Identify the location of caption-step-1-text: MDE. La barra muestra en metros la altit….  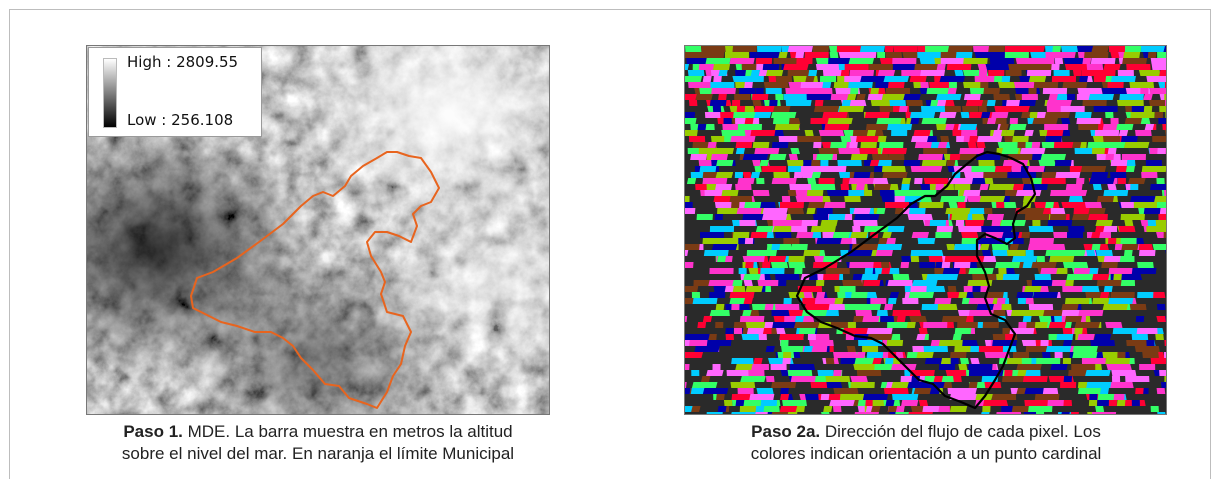
(348, 431).